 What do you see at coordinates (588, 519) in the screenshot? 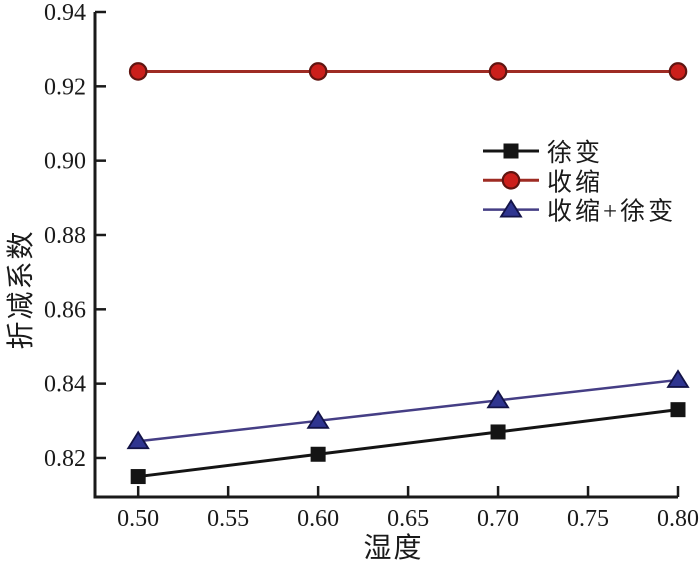
I see `x-tick-label: 0.75` at bounding box center [588, 519].